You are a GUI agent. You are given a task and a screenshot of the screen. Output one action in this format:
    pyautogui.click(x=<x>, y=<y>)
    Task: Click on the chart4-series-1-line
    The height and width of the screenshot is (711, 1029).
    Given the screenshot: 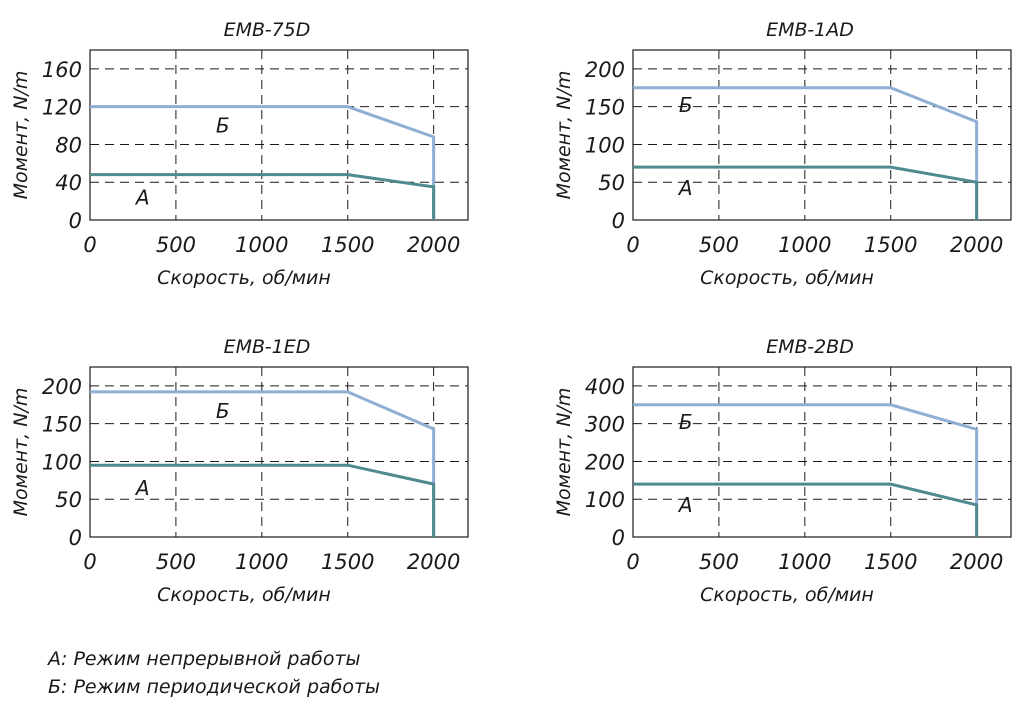 What is the action you would take?
    pyautogui.click(x=806, y=470)
    